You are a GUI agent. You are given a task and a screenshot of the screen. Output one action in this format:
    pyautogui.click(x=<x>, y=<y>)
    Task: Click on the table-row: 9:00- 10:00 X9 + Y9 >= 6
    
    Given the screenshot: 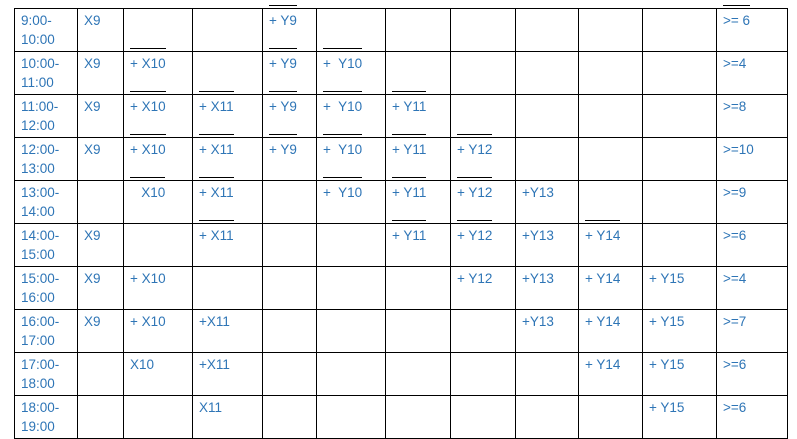 What is the action you would take?
    pyautogui.click(x=401, y=28)
    